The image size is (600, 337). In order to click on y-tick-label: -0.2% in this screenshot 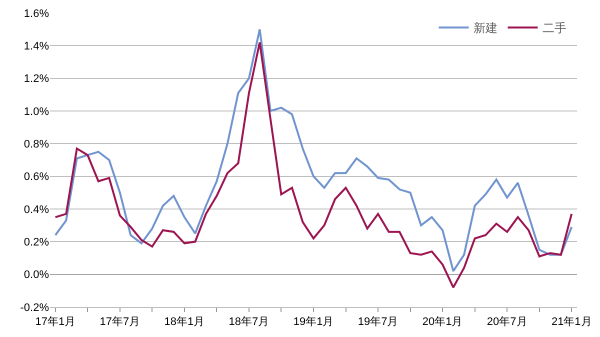, I will do `click(35, 308)`.